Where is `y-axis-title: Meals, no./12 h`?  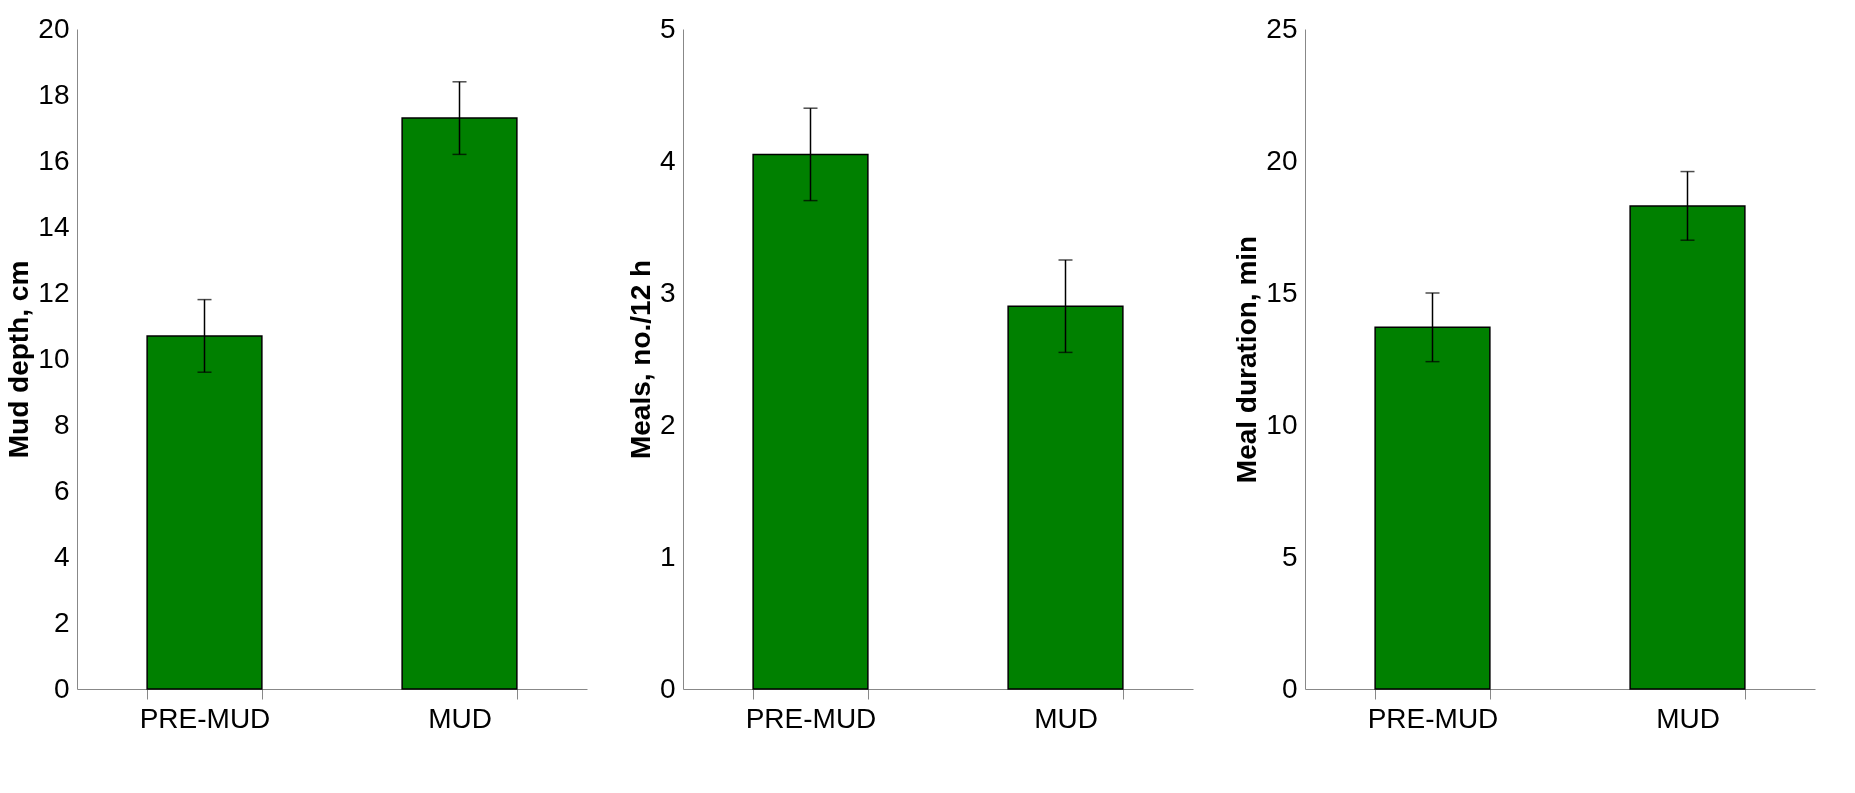 y-axis-title: Meals, no./12 h is located at coordinates (640, 359).